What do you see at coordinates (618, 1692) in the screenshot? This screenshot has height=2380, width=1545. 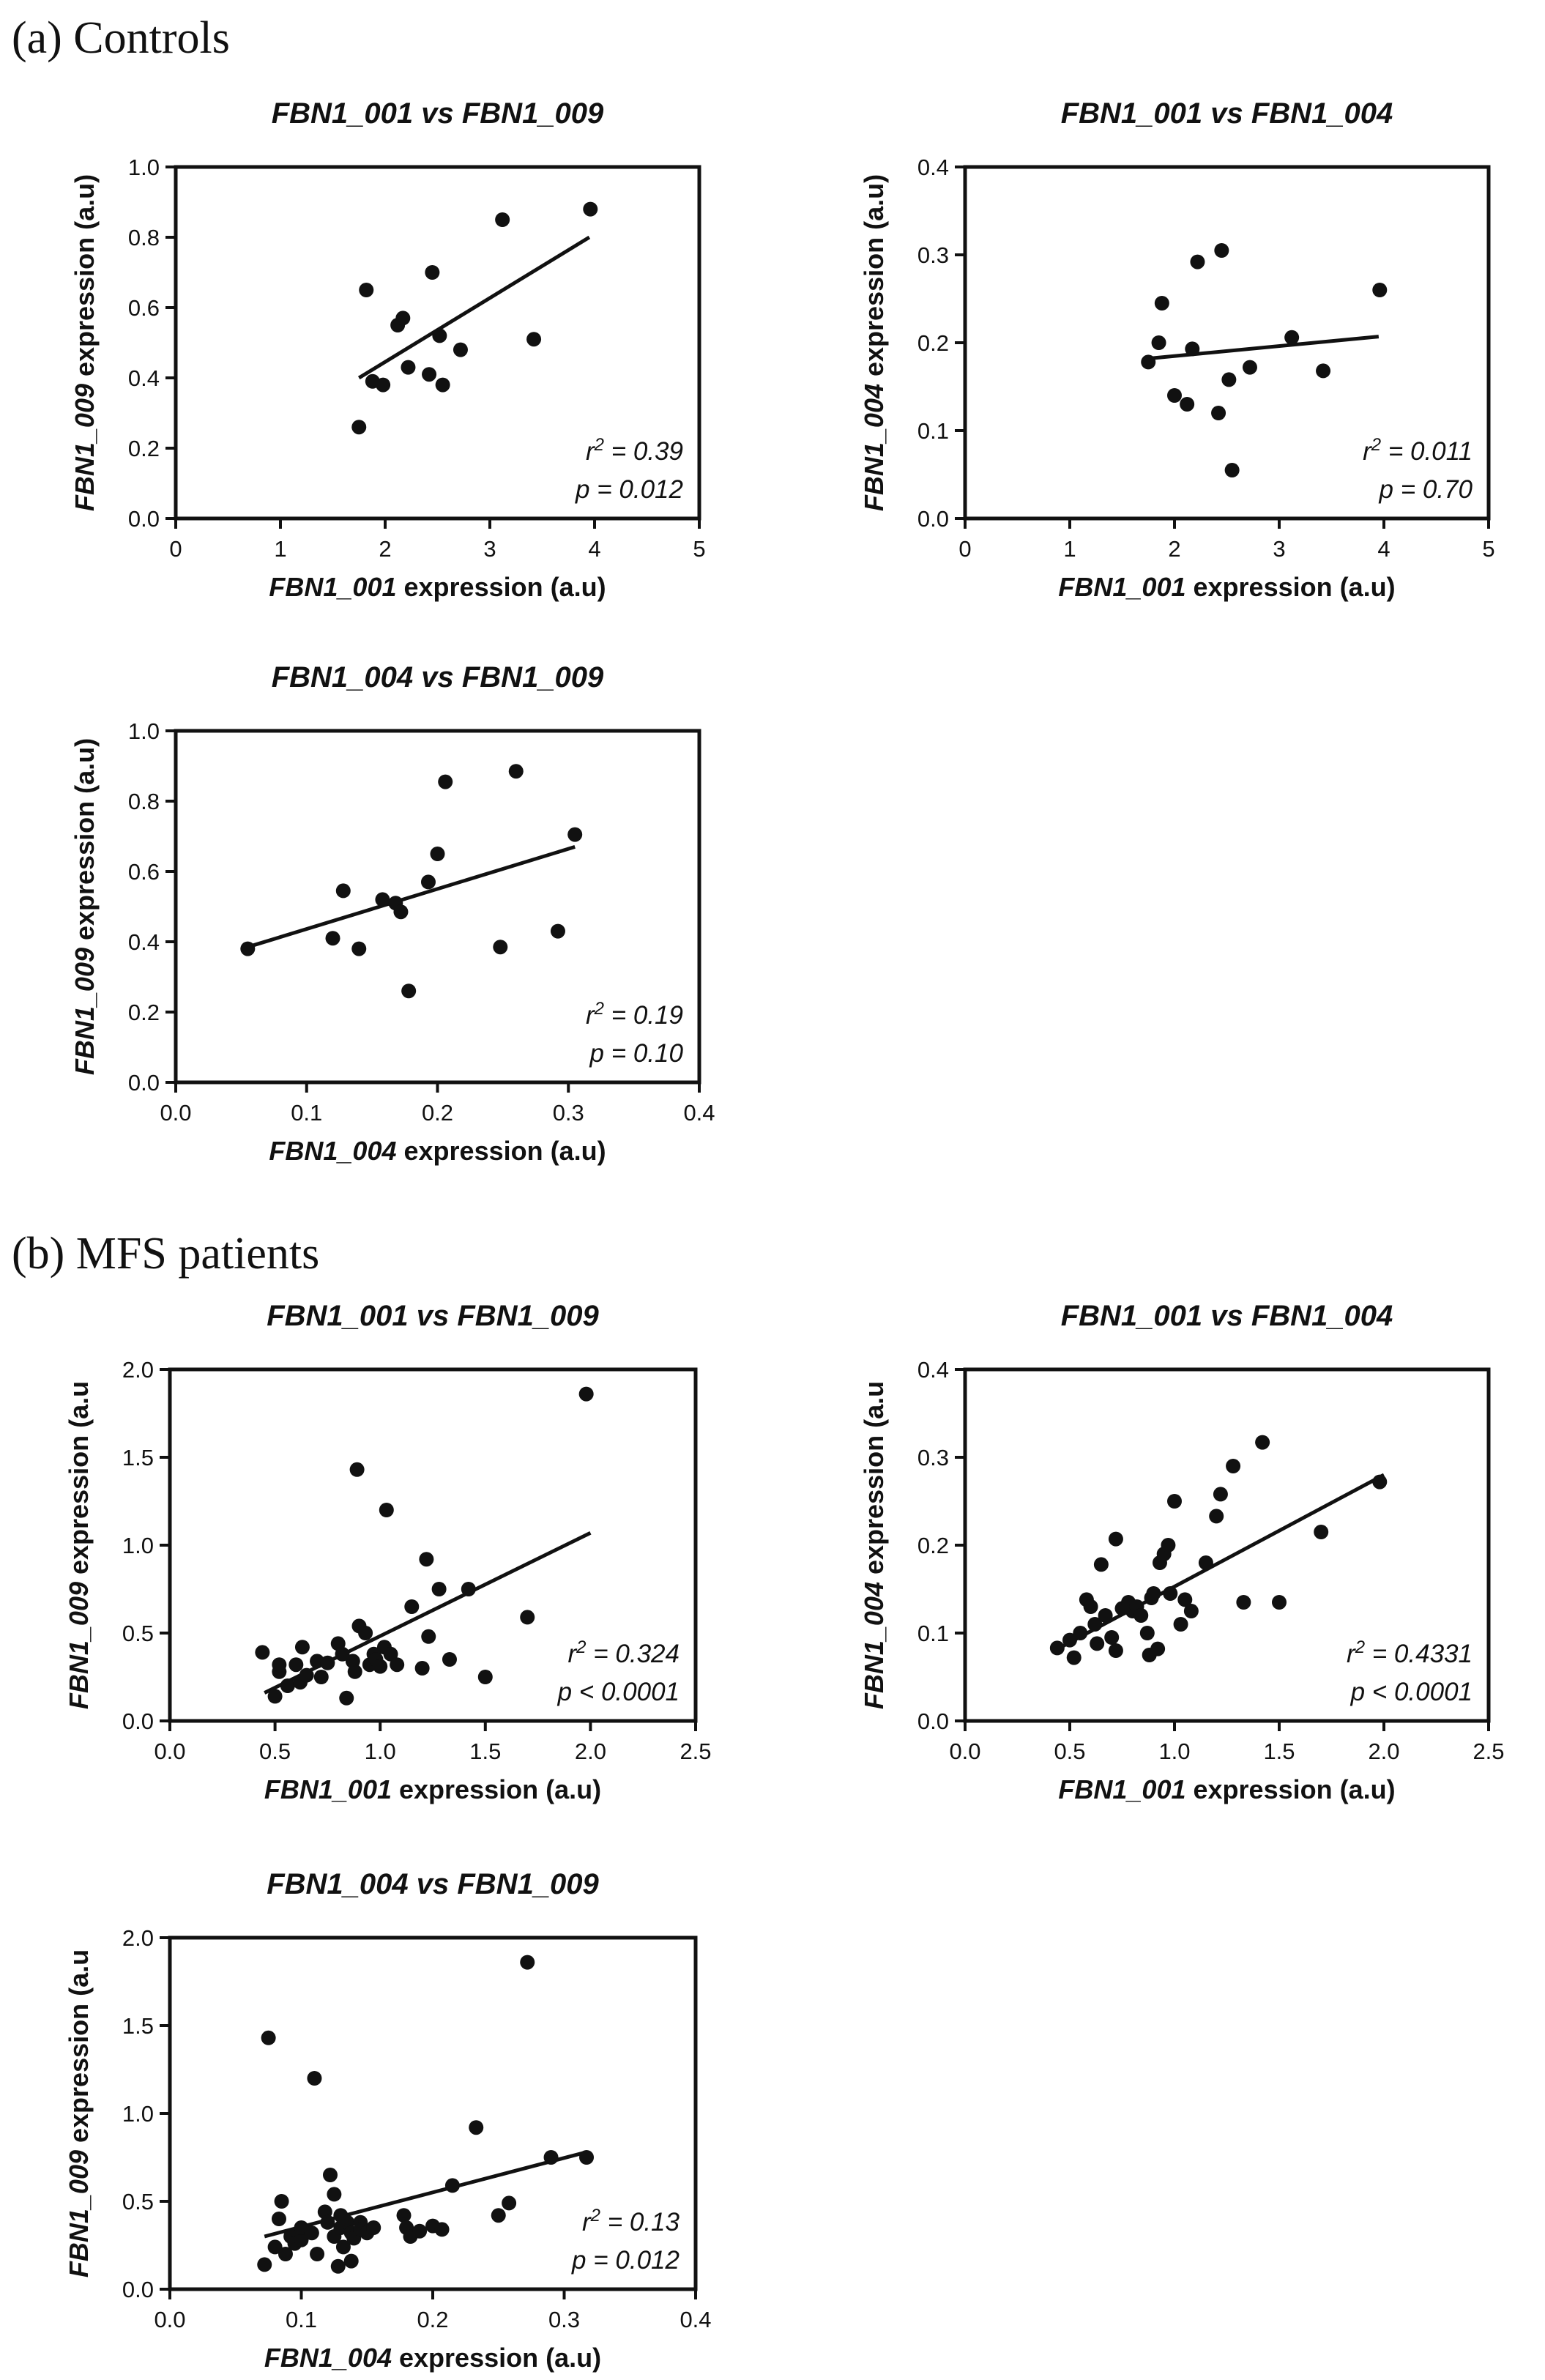 I see `p-value-label: p < 0.0001` at bounding box center [618, 1692].